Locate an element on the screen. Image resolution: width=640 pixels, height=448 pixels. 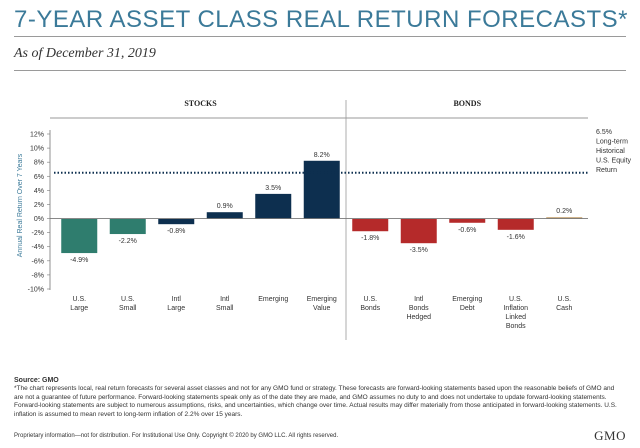
y-tick-label: -4% is located at coordinates (38, 247).